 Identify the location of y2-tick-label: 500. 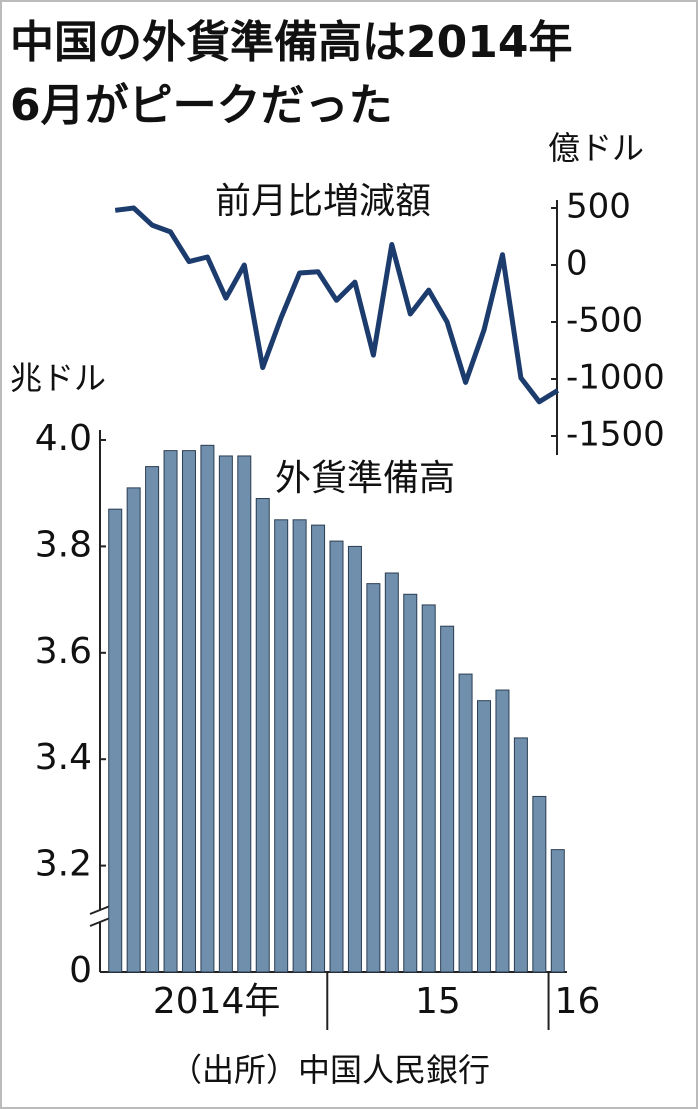
(598, 207).